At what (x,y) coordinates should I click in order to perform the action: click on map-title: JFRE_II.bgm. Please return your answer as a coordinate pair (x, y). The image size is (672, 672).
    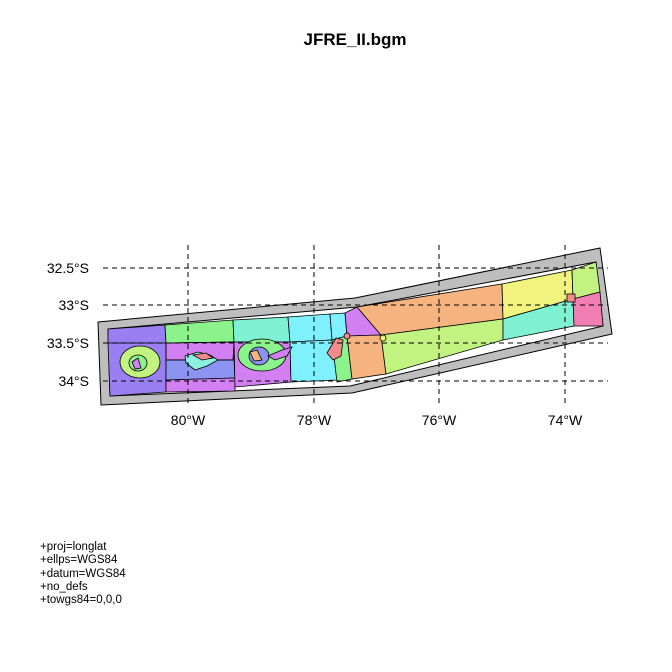
    Looking at the image, I should click on (355, 39).